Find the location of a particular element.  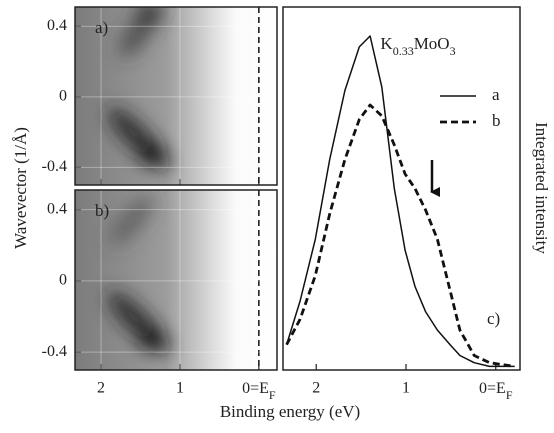

panel-label: a) is located at coordinates (101, 27).